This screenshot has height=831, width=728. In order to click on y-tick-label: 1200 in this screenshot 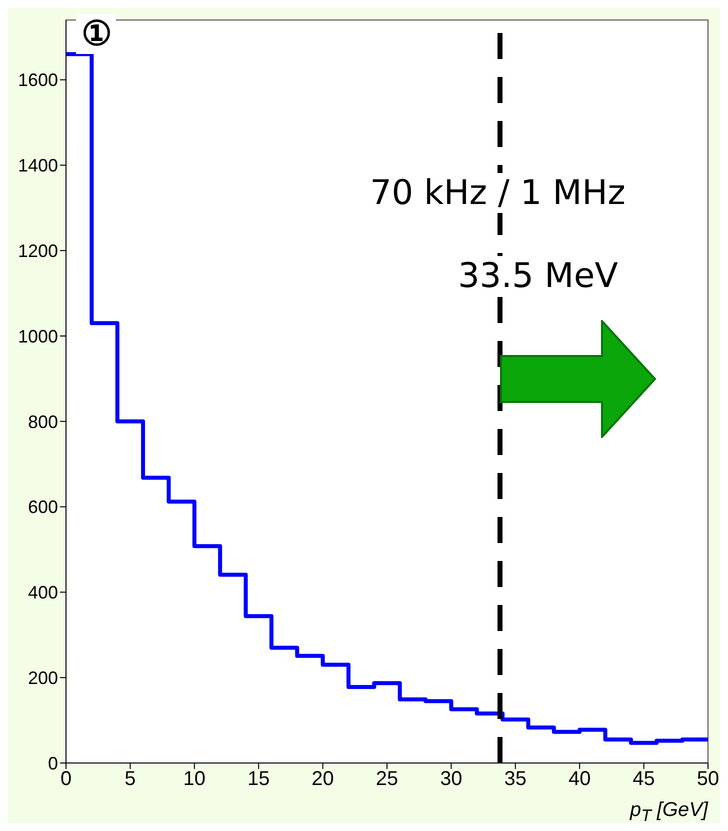, I will do `click(38, 250)`.